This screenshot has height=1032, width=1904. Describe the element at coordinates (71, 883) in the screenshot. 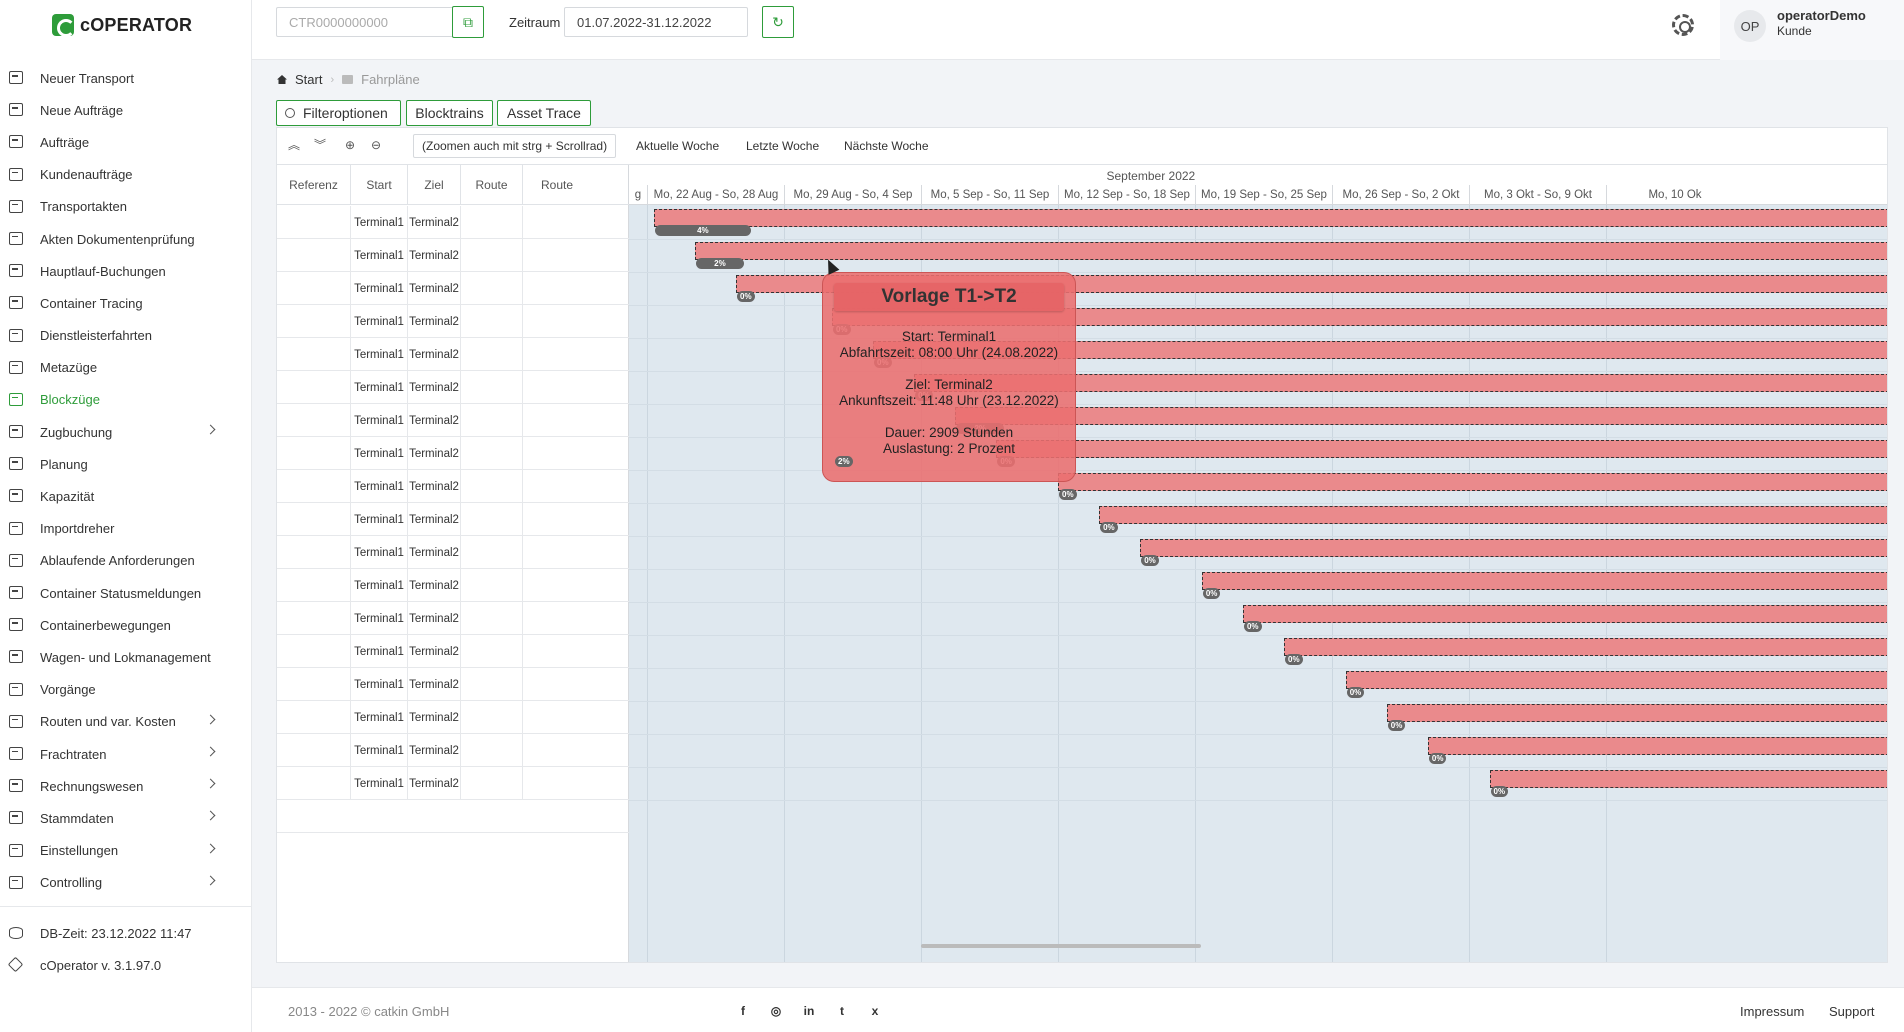

I see `sidebar-item-label: Controlling` at that location.